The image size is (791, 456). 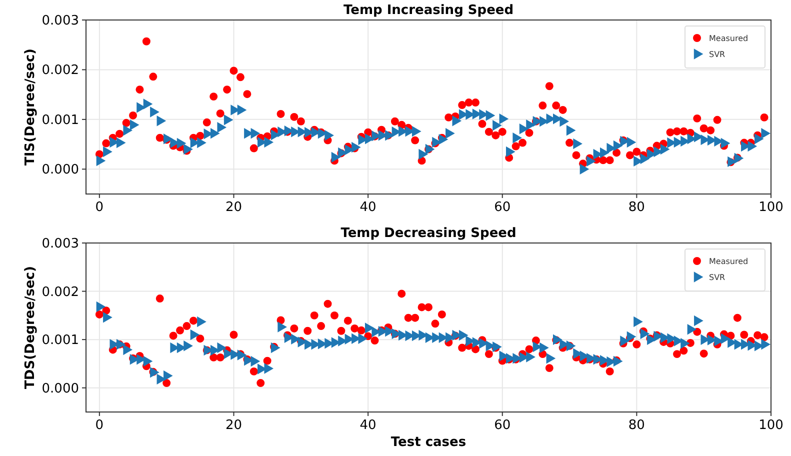 What do you see at coordinates (428, 10) in the screenshot?
I see `chart-title: Temp Increasing Speed` at bounding box center [428, 10].